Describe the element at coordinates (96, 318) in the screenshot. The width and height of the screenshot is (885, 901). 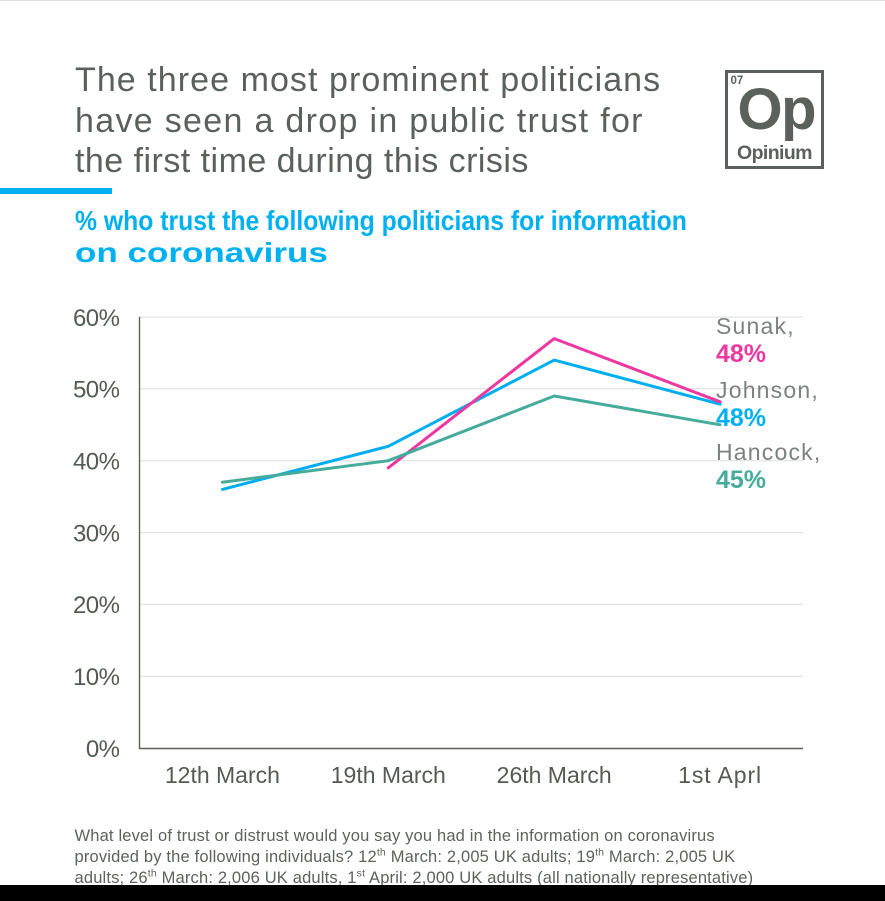
I see `svg-text: 60%` at that location.